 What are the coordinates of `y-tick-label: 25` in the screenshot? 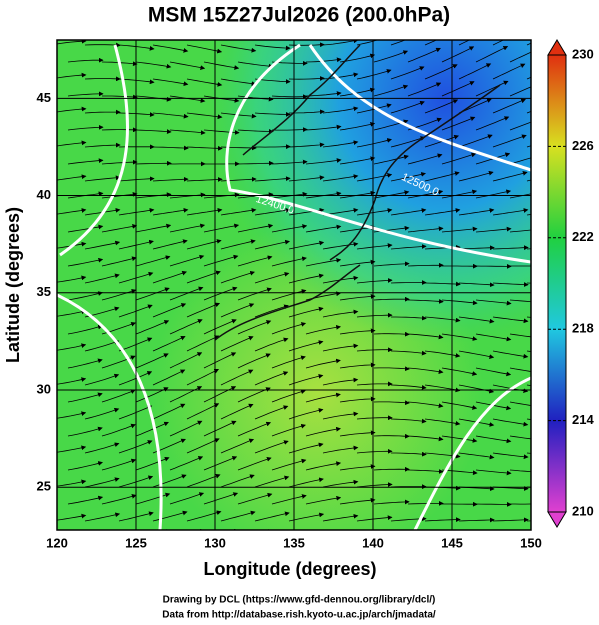 It's located at (44, 486).